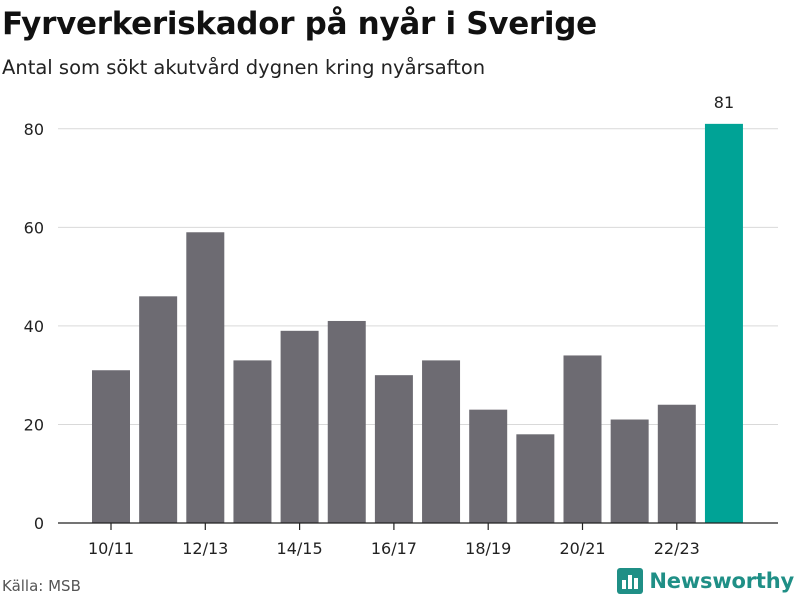 The image size is (800, 600). Describe the element at coordinates (582, 548) in the screenshot. I see `x-tick-label: 20/21` at that location.